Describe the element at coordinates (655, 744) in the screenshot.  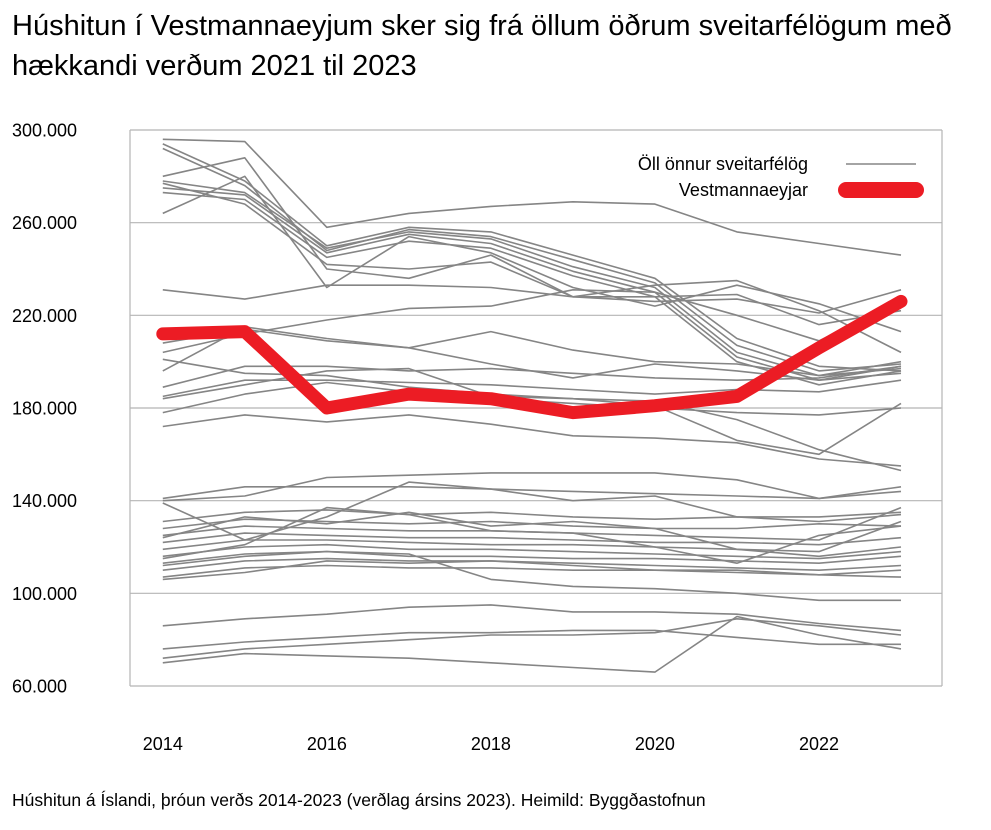
I see `x-tick-label: 2020` at that location.